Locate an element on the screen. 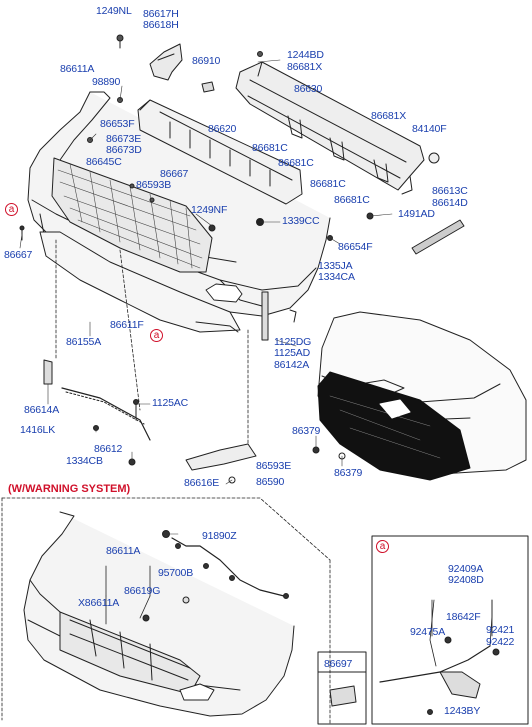 The height and width of the screenshot is (727, 532). label-86590: 86590 is located at coordinates (270, 482).